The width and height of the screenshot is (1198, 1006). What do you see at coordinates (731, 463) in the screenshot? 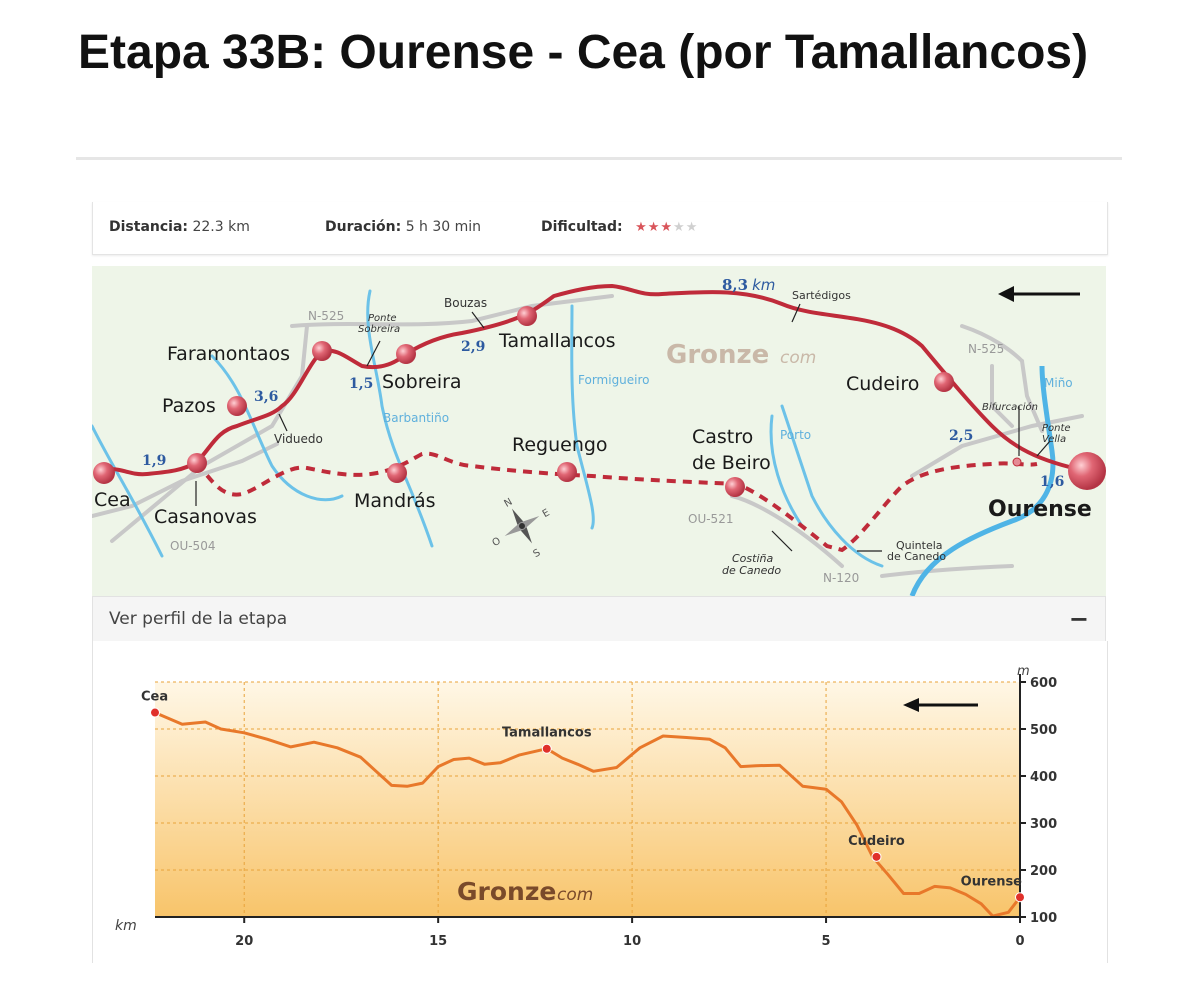
I see `town-de-beiro: de Beiro` at bounding box center [731, 463].